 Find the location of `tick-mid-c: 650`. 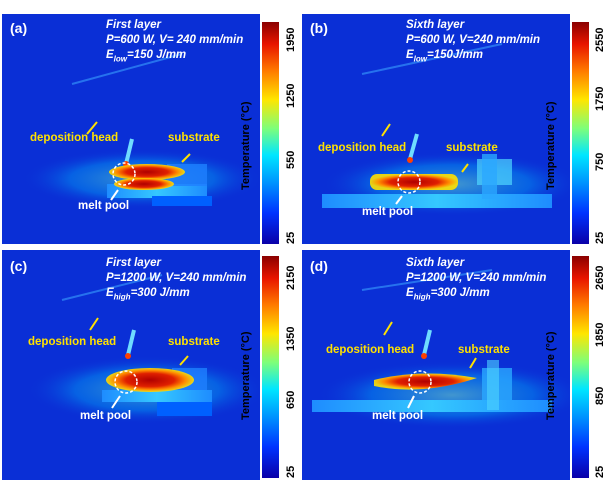

tick-mid-c: 650 is located at coordinates (291, 399).